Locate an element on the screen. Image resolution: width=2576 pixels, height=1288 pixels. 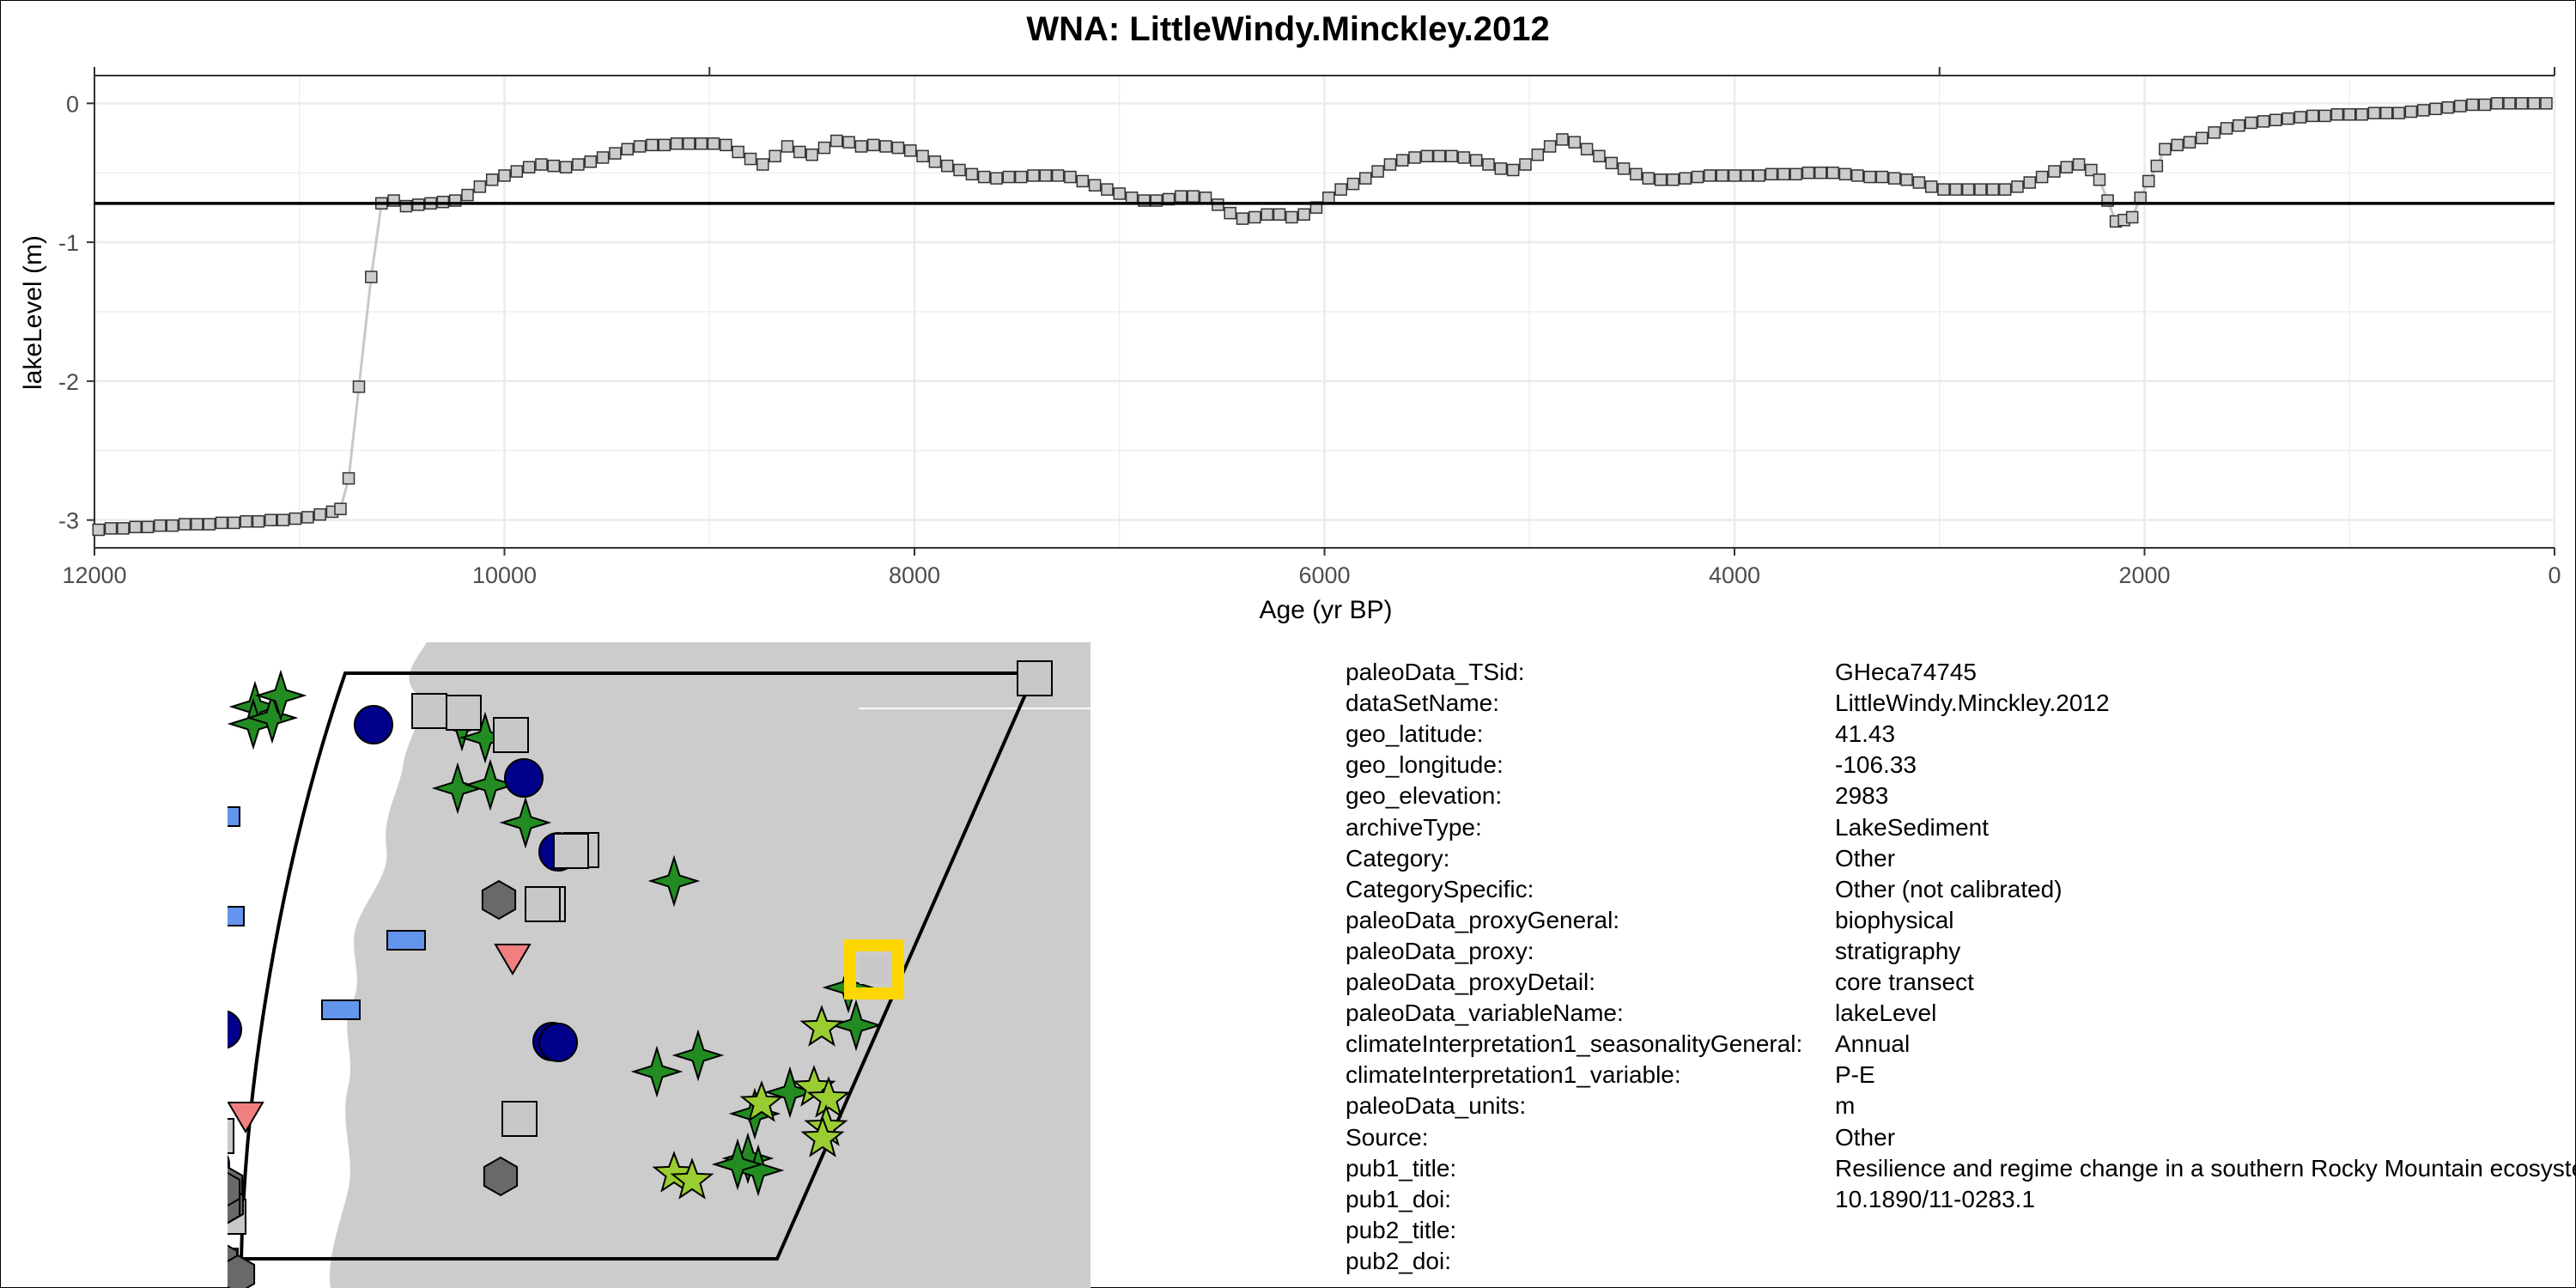
metadata-key: pub2_title: is located at coordinates (1401, 1229).